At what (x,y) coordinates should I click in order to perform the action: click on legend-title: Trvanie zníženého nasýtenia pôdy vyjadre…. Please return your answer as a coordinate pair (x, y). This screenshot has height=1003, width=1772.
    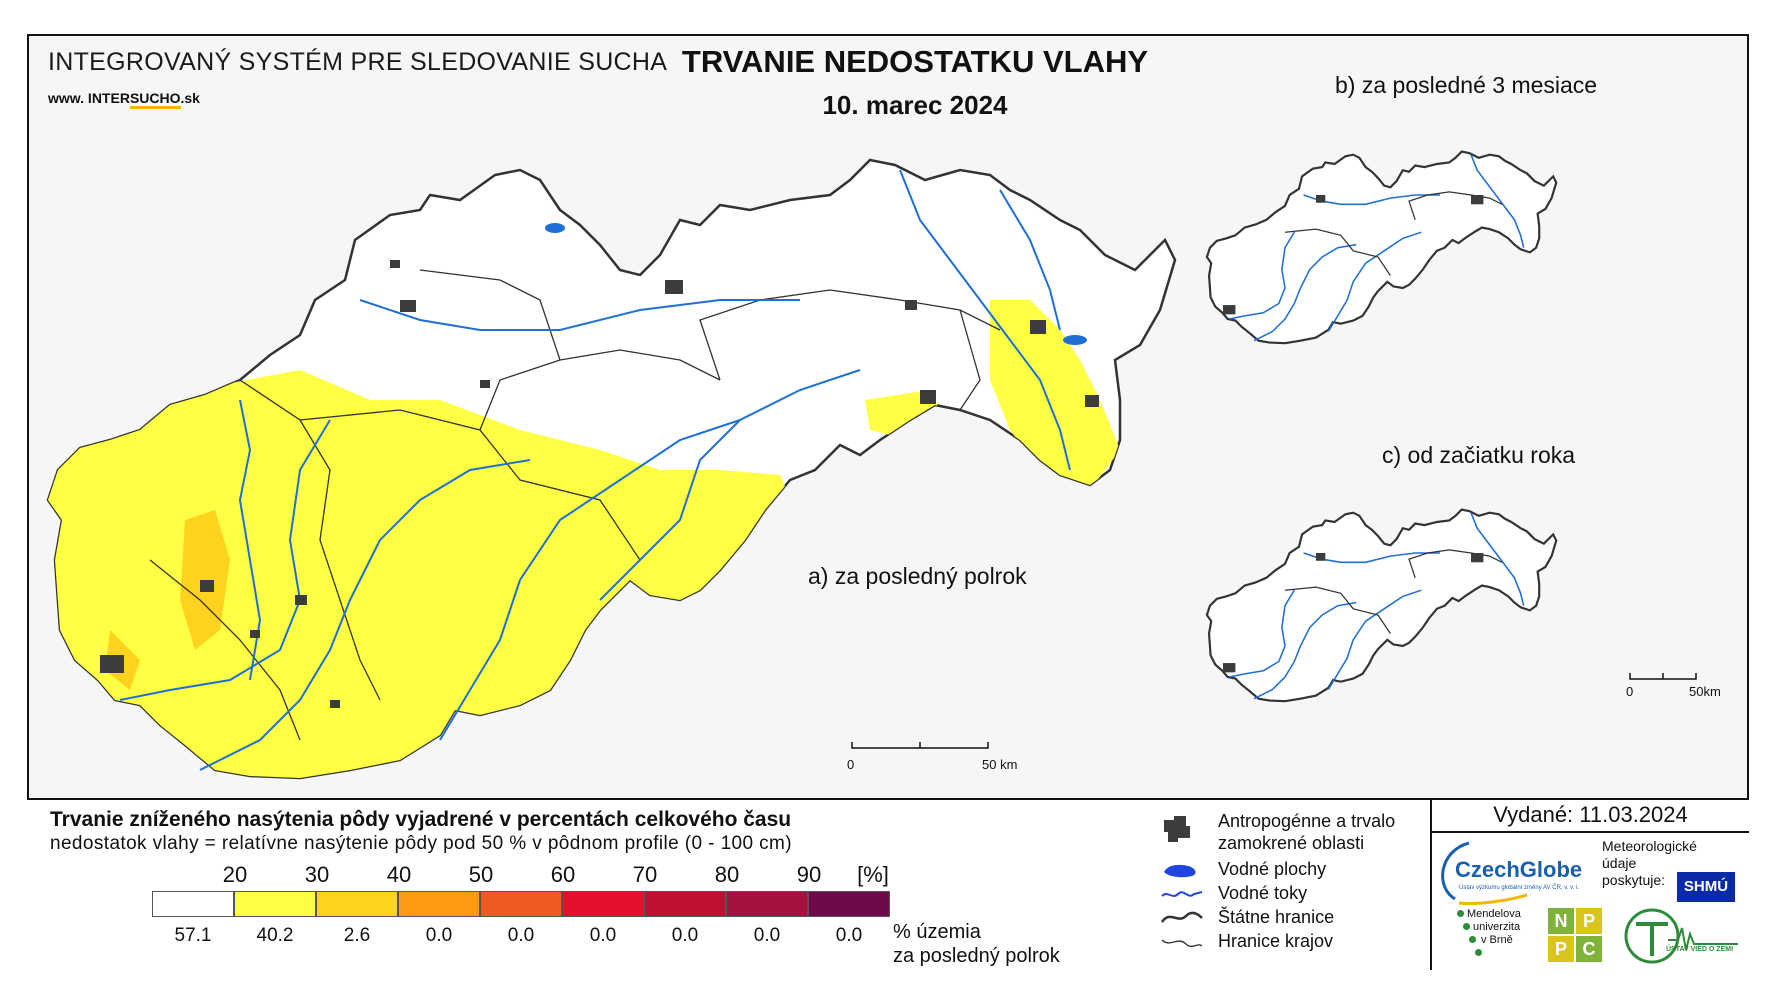
    Looking at the image, I should click on (421, 819).